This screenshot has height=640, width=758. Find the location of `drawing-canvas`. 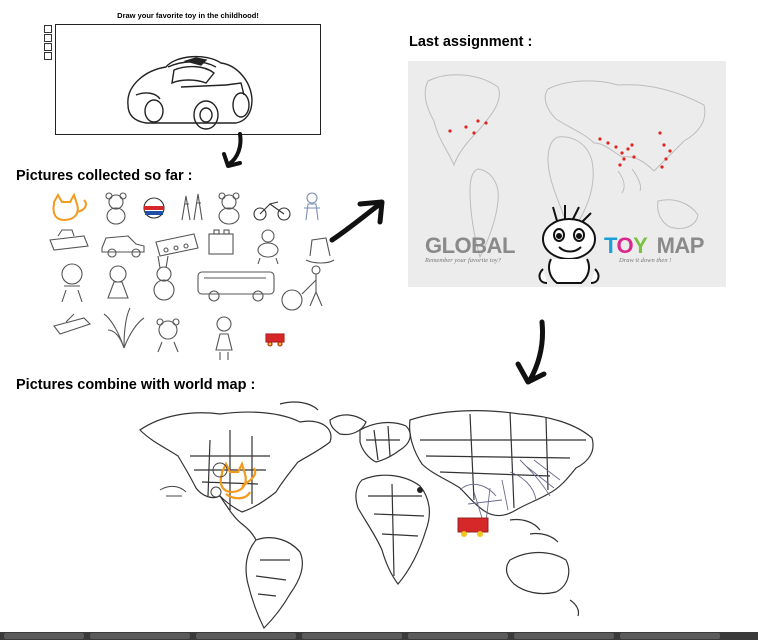

drawing-canvas is located at coordinates (188, 79).